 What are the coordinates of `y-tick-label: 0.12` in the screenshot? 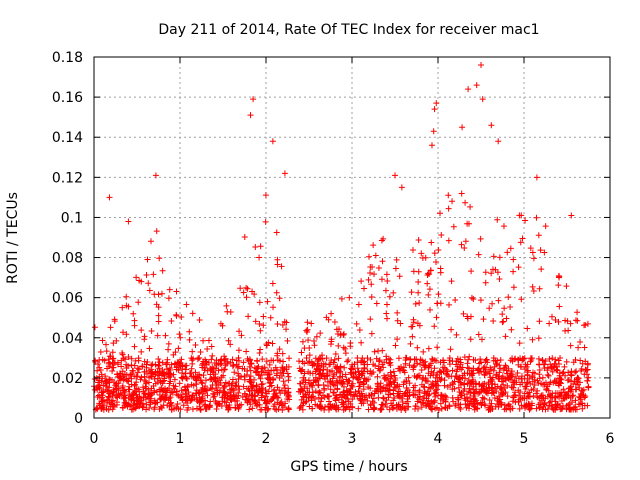 It's located at (67, 178).